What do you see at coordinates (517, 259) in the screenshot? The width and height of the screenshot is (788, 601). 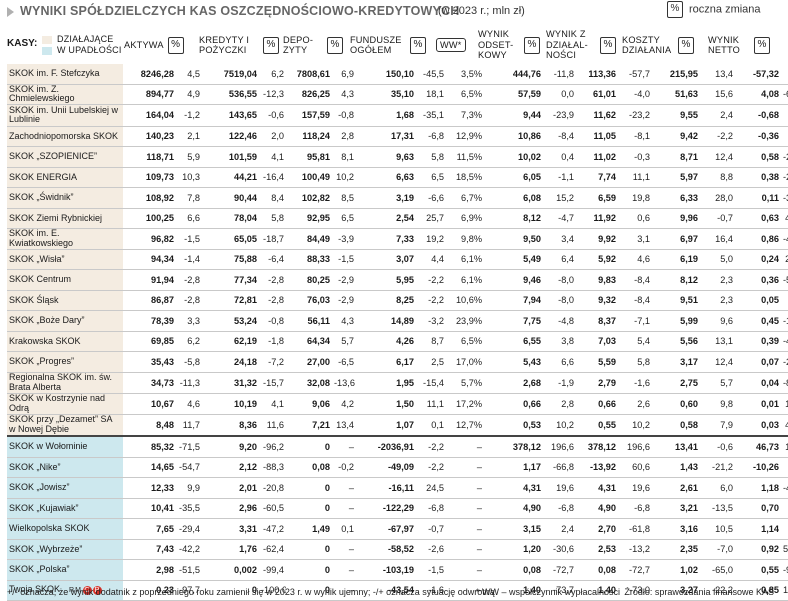 I see `cell-odsetkowy: 5,49` at bounding box center [517, 259].